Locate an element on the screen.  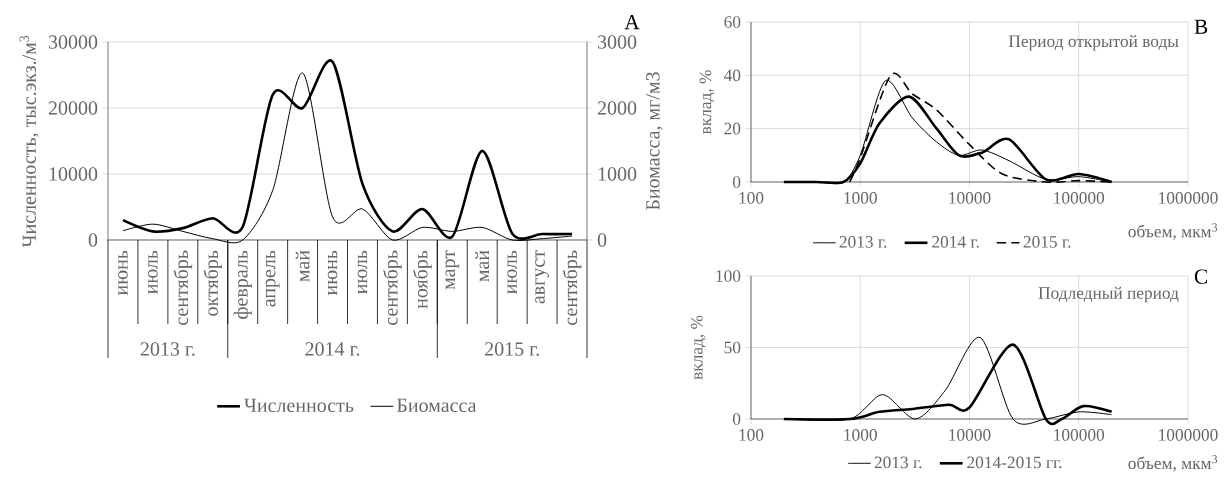
legend-label: Биомасса is located at coordinates (436, 405).